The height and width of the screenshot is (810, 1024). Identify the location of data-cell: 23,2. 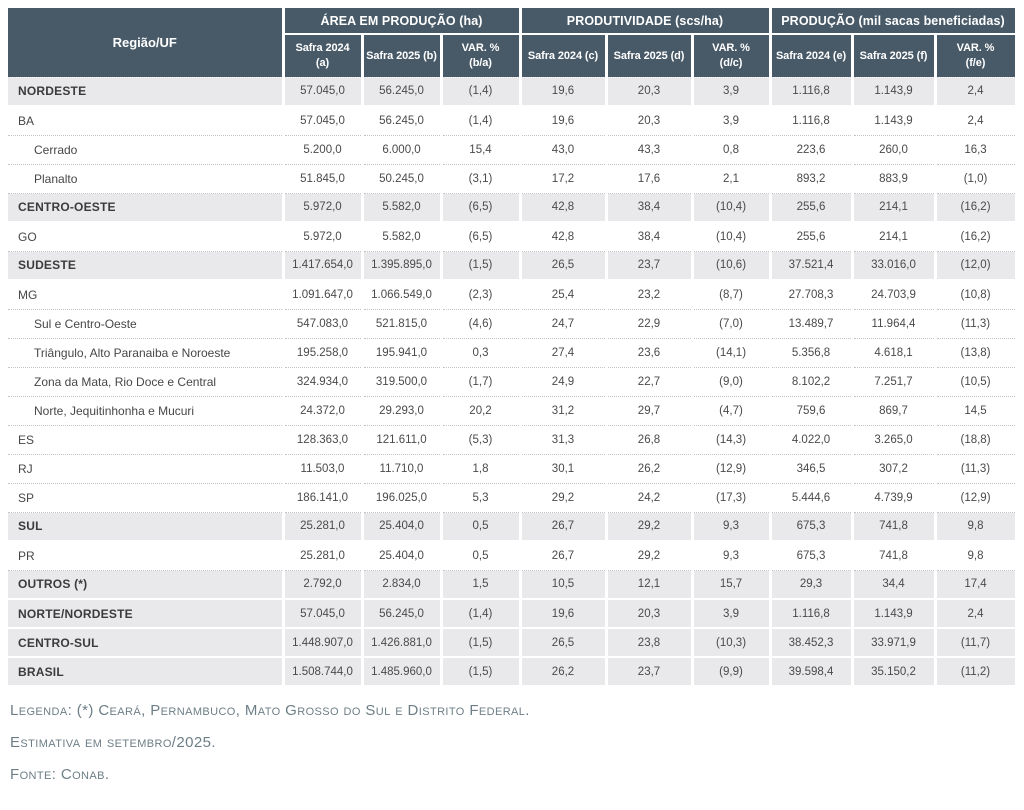
(650, 295).